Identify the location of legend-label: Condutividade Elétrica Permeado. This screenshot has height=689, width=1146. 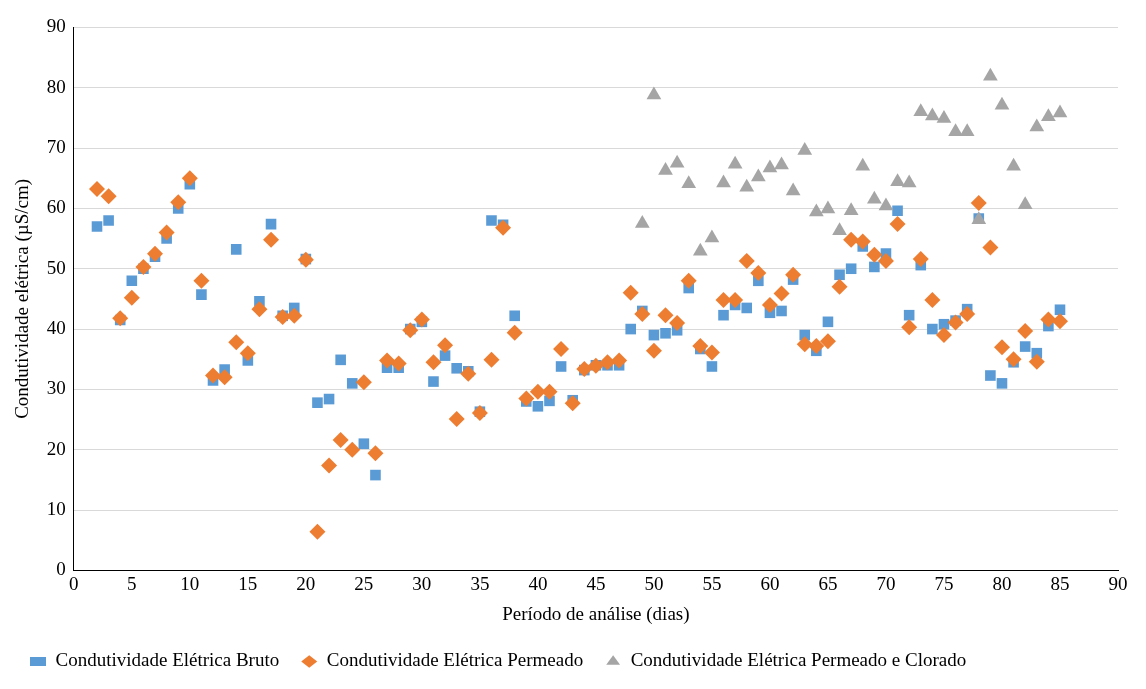
(455, 660).